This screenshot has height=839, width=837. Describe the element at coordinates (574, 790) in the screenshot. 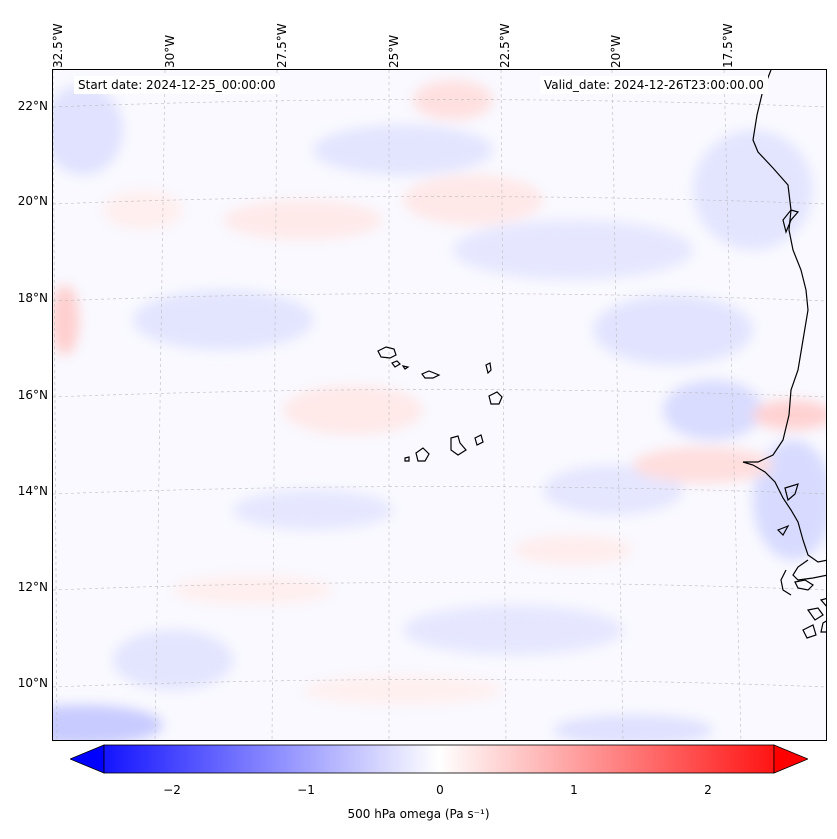

I see `colorbar-tick-1: 1` at that location.